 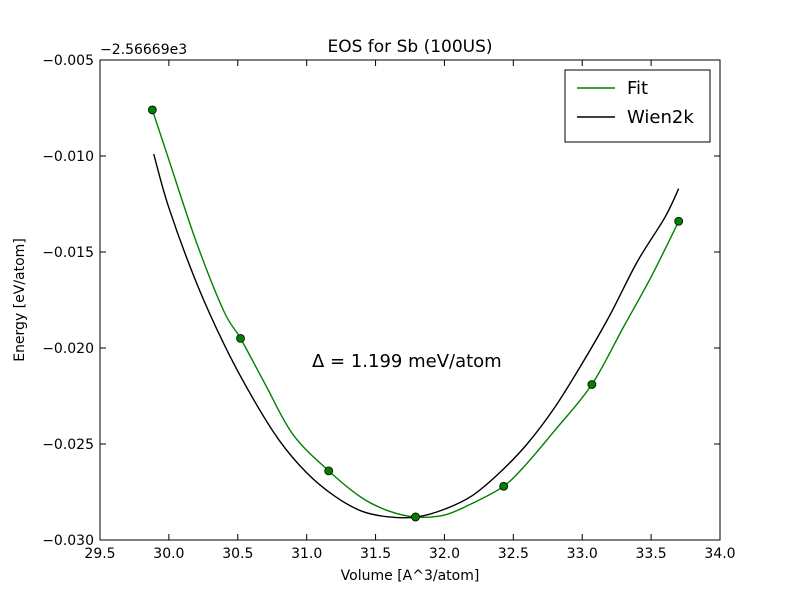 What do you see at coordinates (68, 349) in the screenshot?
I see `y-tick-label: −0.020` at bounding box center [68, 349].